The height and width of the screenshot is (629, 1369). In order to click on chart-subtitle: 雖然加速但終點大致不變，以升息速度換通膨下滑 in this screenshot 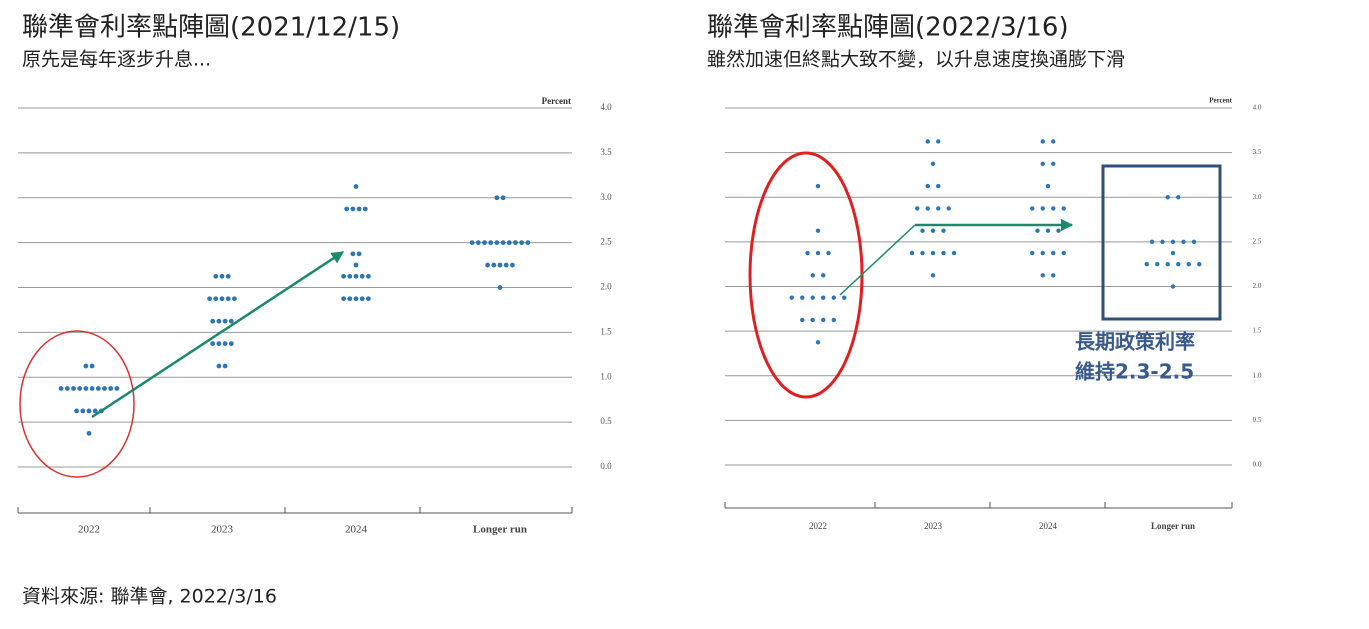, I will do `click(916, 60)`.